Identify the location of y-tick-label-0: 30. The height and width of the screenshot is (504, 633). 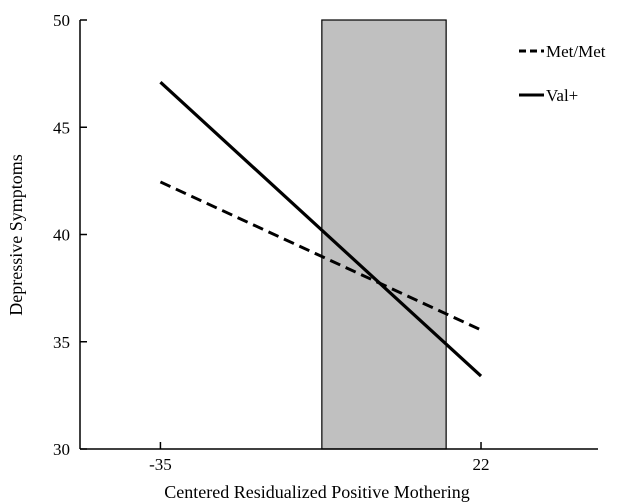
(61, 449).